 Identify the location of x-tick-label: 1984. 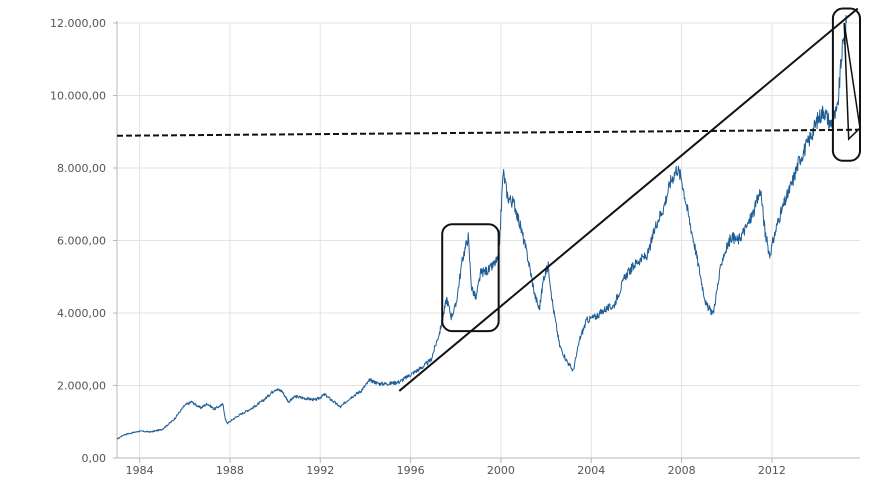
(140, 470).